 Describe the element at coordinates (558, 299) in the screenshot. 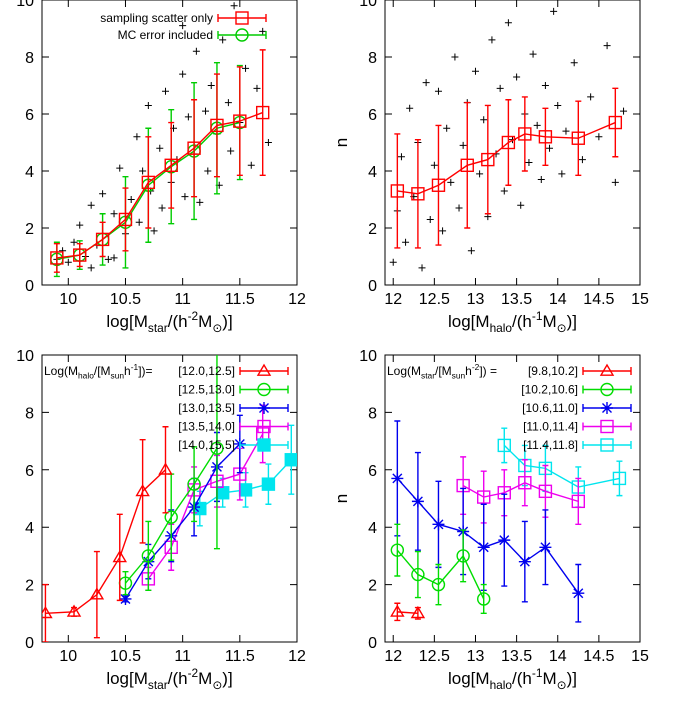

I see `x-tick-label: 14` at that location.